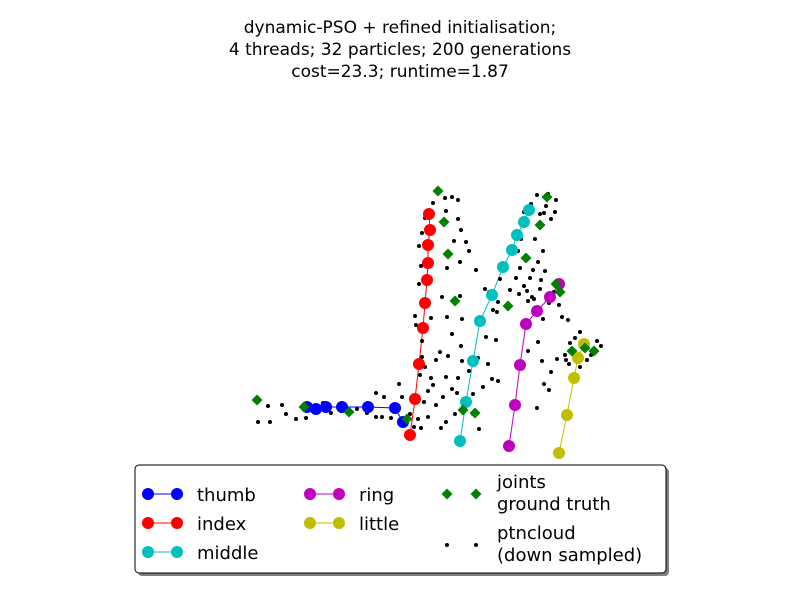  I want to click on legend-marker-ptncloud-a, so click(447, 545).